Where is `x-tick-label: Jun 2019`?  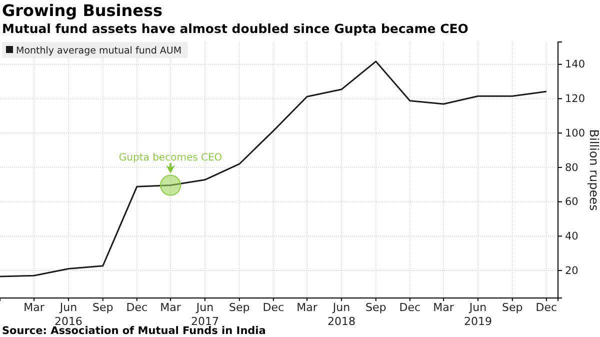
x-tick-label: Jun 2019 is located at coordinates (478, 314).